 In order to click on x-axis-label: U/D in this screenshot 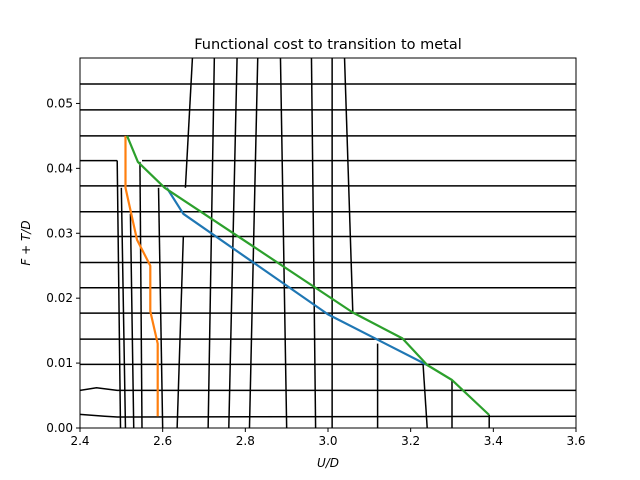, I will do `click(328, 463)`.